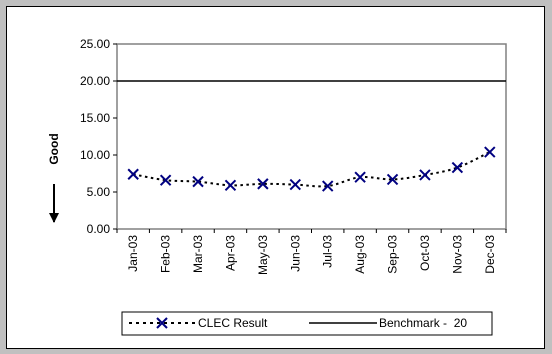 This screenshot has height=354, width=552. What do you see at coordinates (393, 254) in the screenshot?
I see `x-tick-label: Sep-03` at bounding box center [393, 254].